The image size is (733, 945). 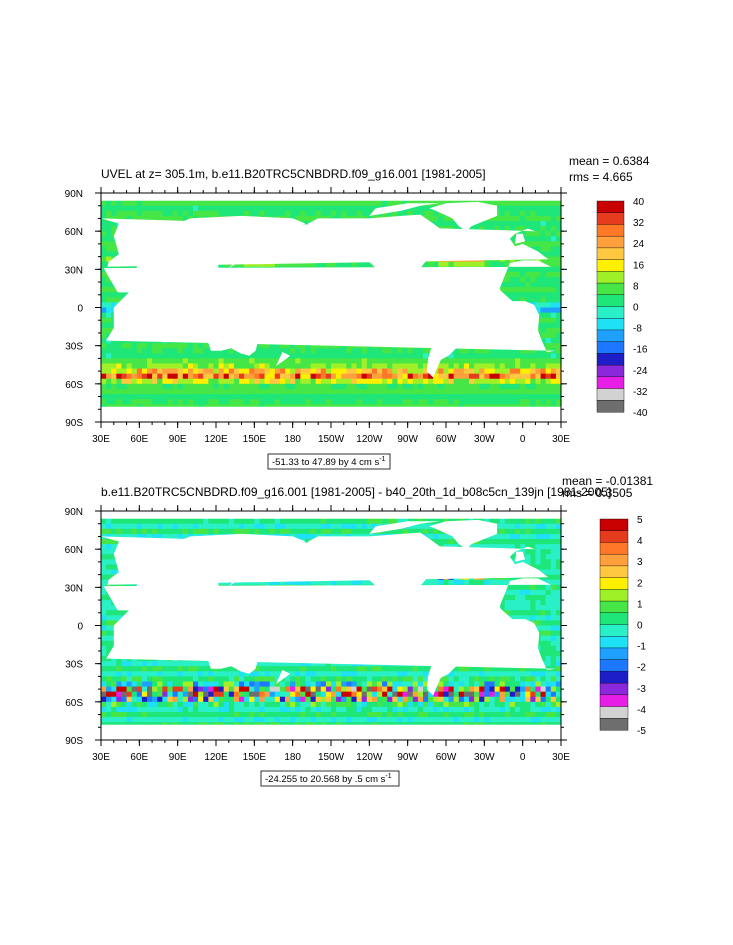 I want to click on x-tick-label: 60E, so click(x=139, y=439).